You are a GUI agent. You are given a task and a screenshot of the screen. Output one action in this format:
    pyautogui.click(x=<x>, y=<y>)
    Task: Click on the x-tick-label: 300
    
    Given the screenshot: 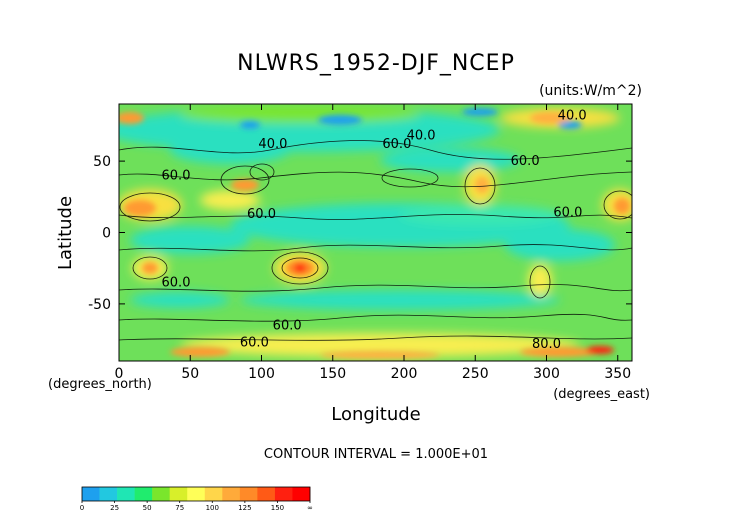 What is the action you would take?
    pyautogui.click(x=546, y=374)
    